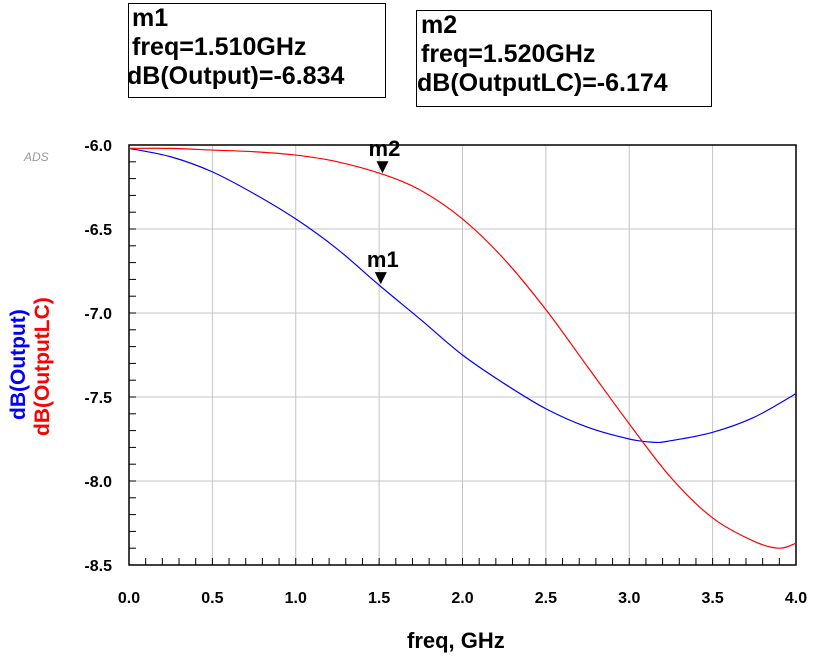  I want to click on marker-label-m2: m2, so click(385, 148).